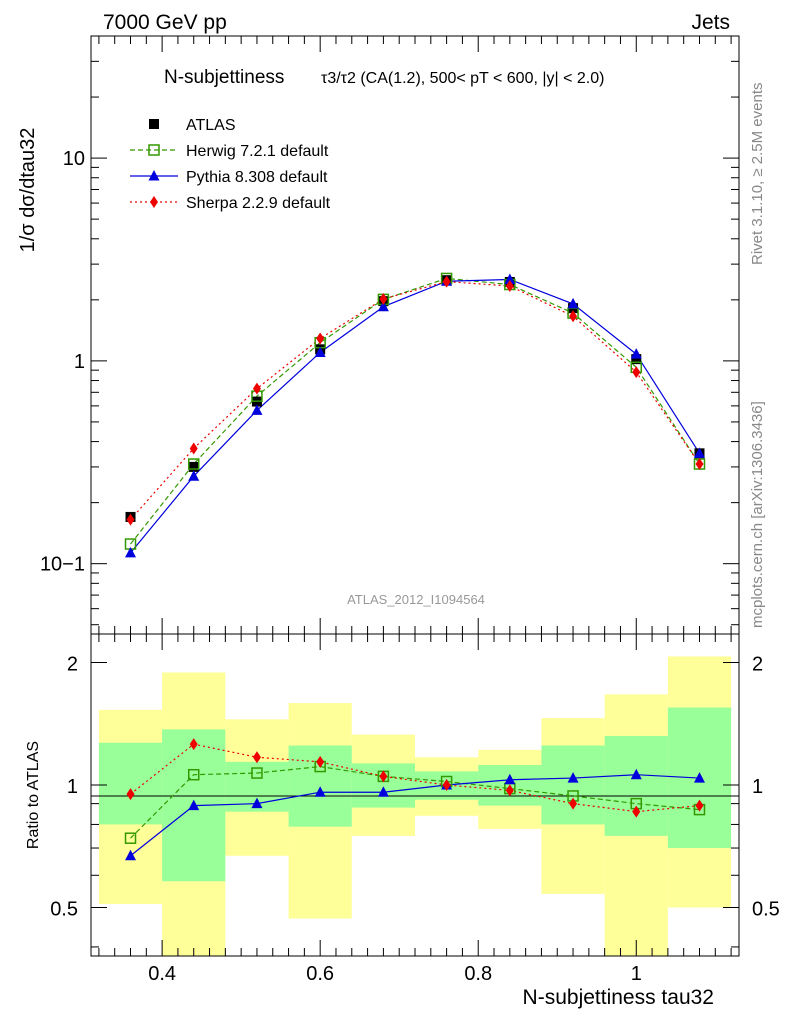 The width and height of the screenshot is (786, 1024). What do you see at coordinates (257, 151) in the screenshot?
I see `legend-entry-herwig: Herwig 7.2.1 default` at bounding box center [257, 151].